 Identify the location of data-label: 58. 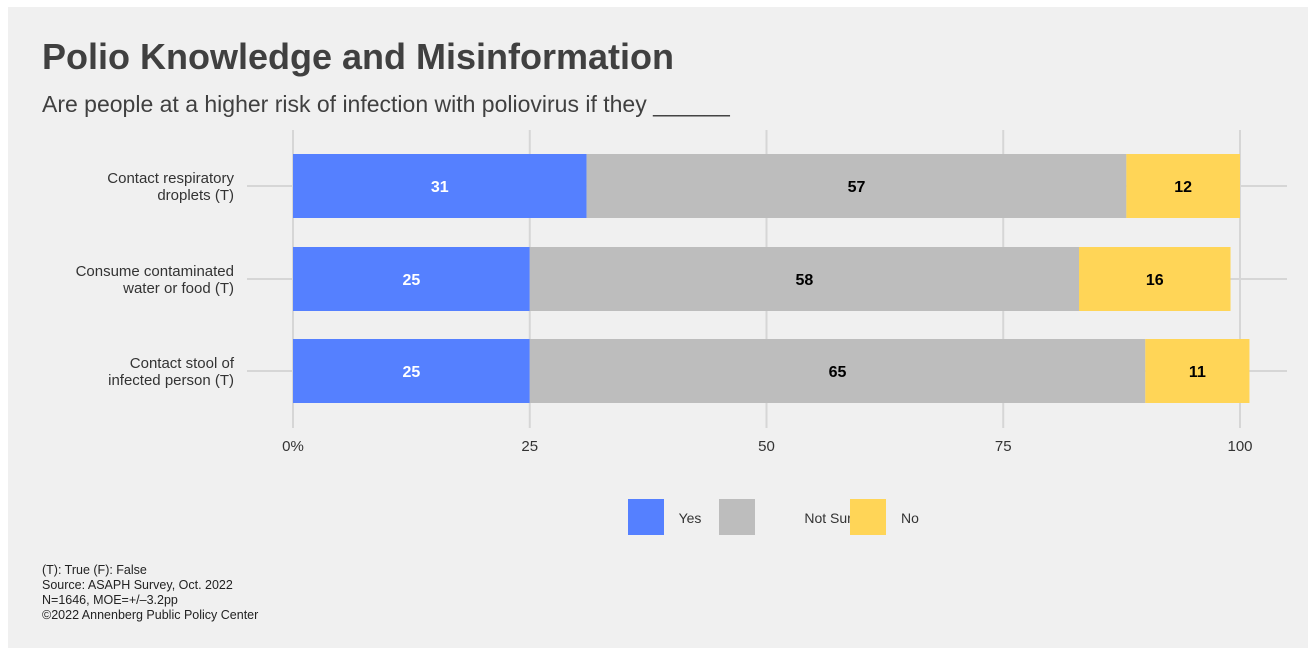
(804, 280).